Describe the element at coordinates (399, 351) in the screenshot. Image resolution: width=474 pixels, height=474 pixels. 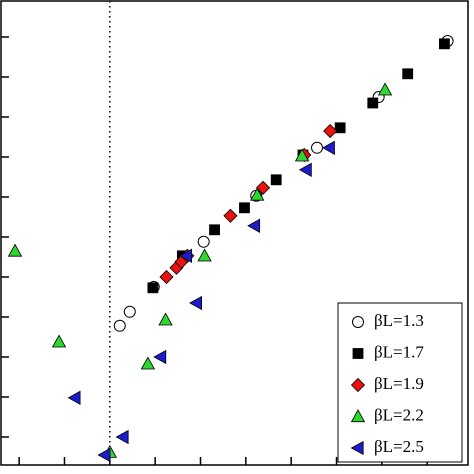
I see `legend-label: βL=1.7` at that location.